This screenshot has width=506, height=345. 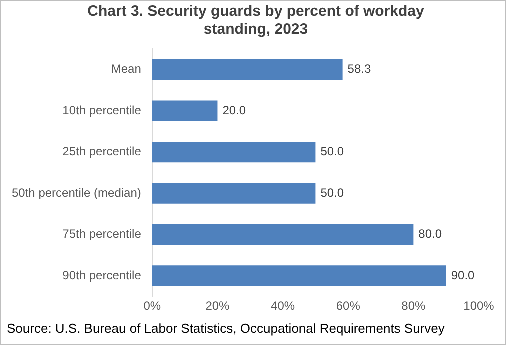 What do you see at coordinates (102, 234) in the screenshot?
I see `y-tick-label: 75th percentile` at bounding box center [102, 234].